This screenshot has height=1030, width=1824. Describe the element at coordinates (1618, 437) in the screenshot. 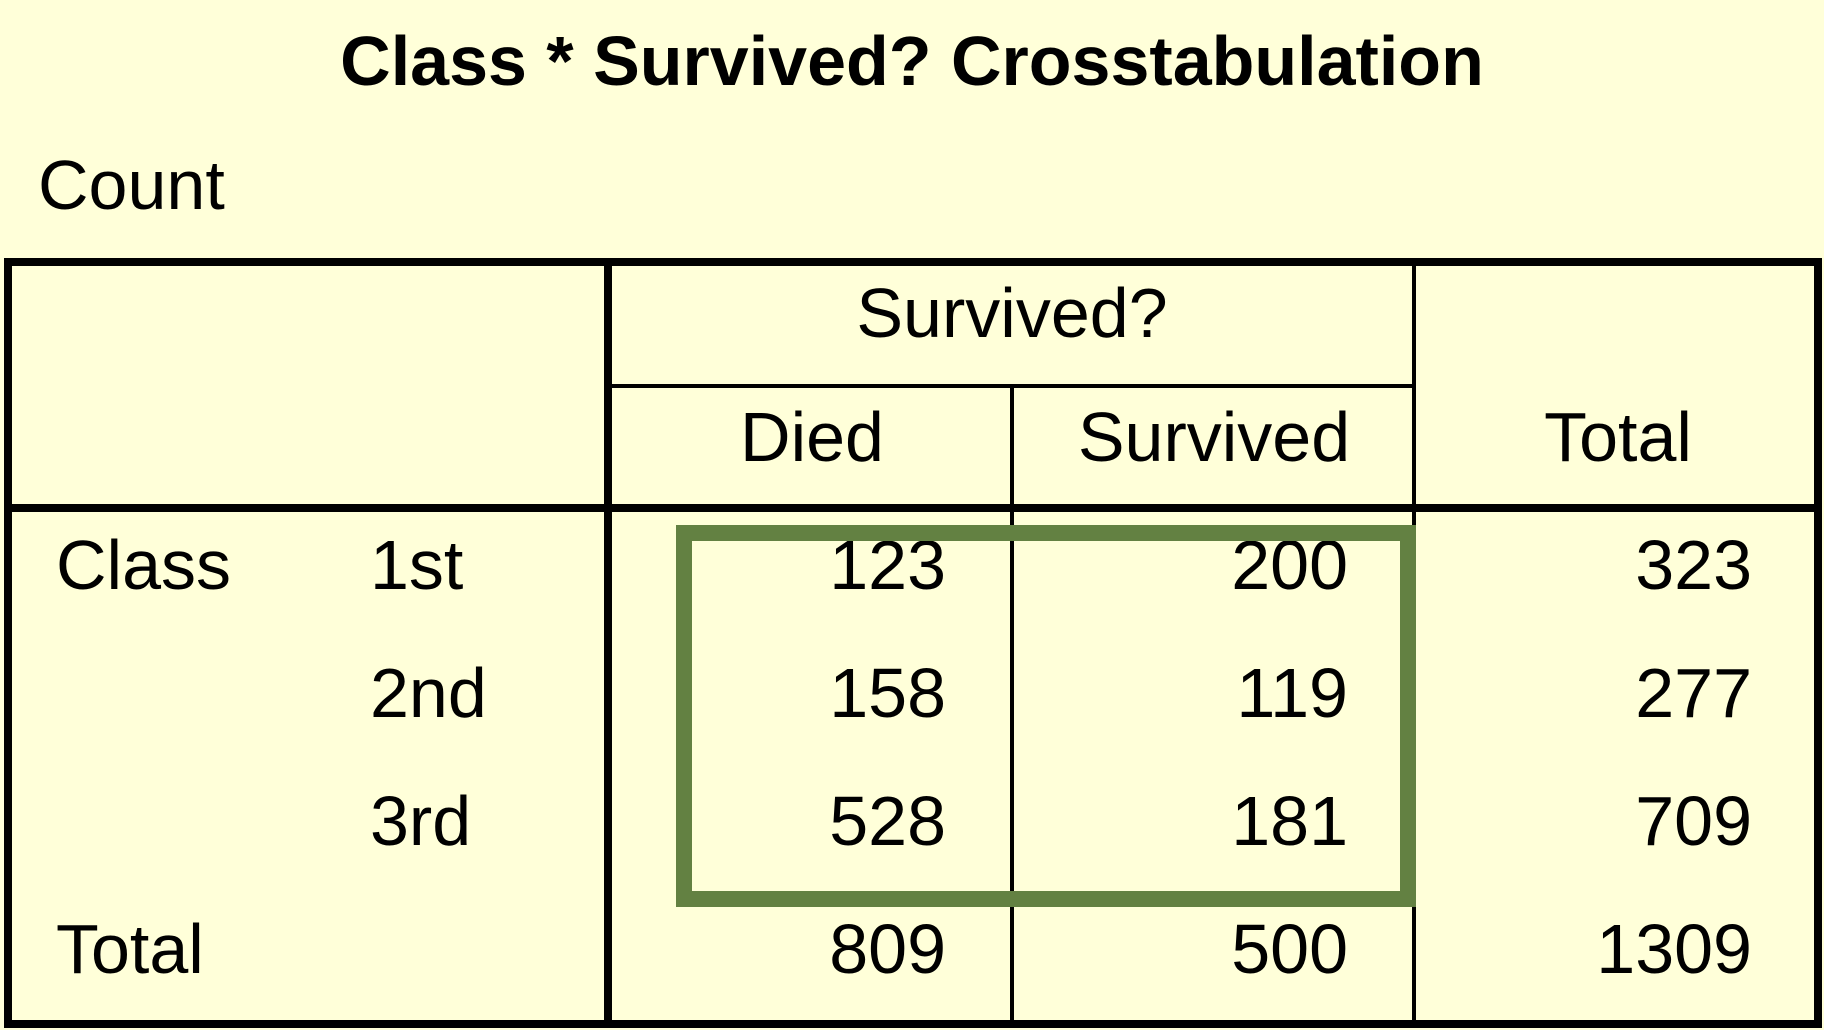

I see `column-header-total: Total` at that location.